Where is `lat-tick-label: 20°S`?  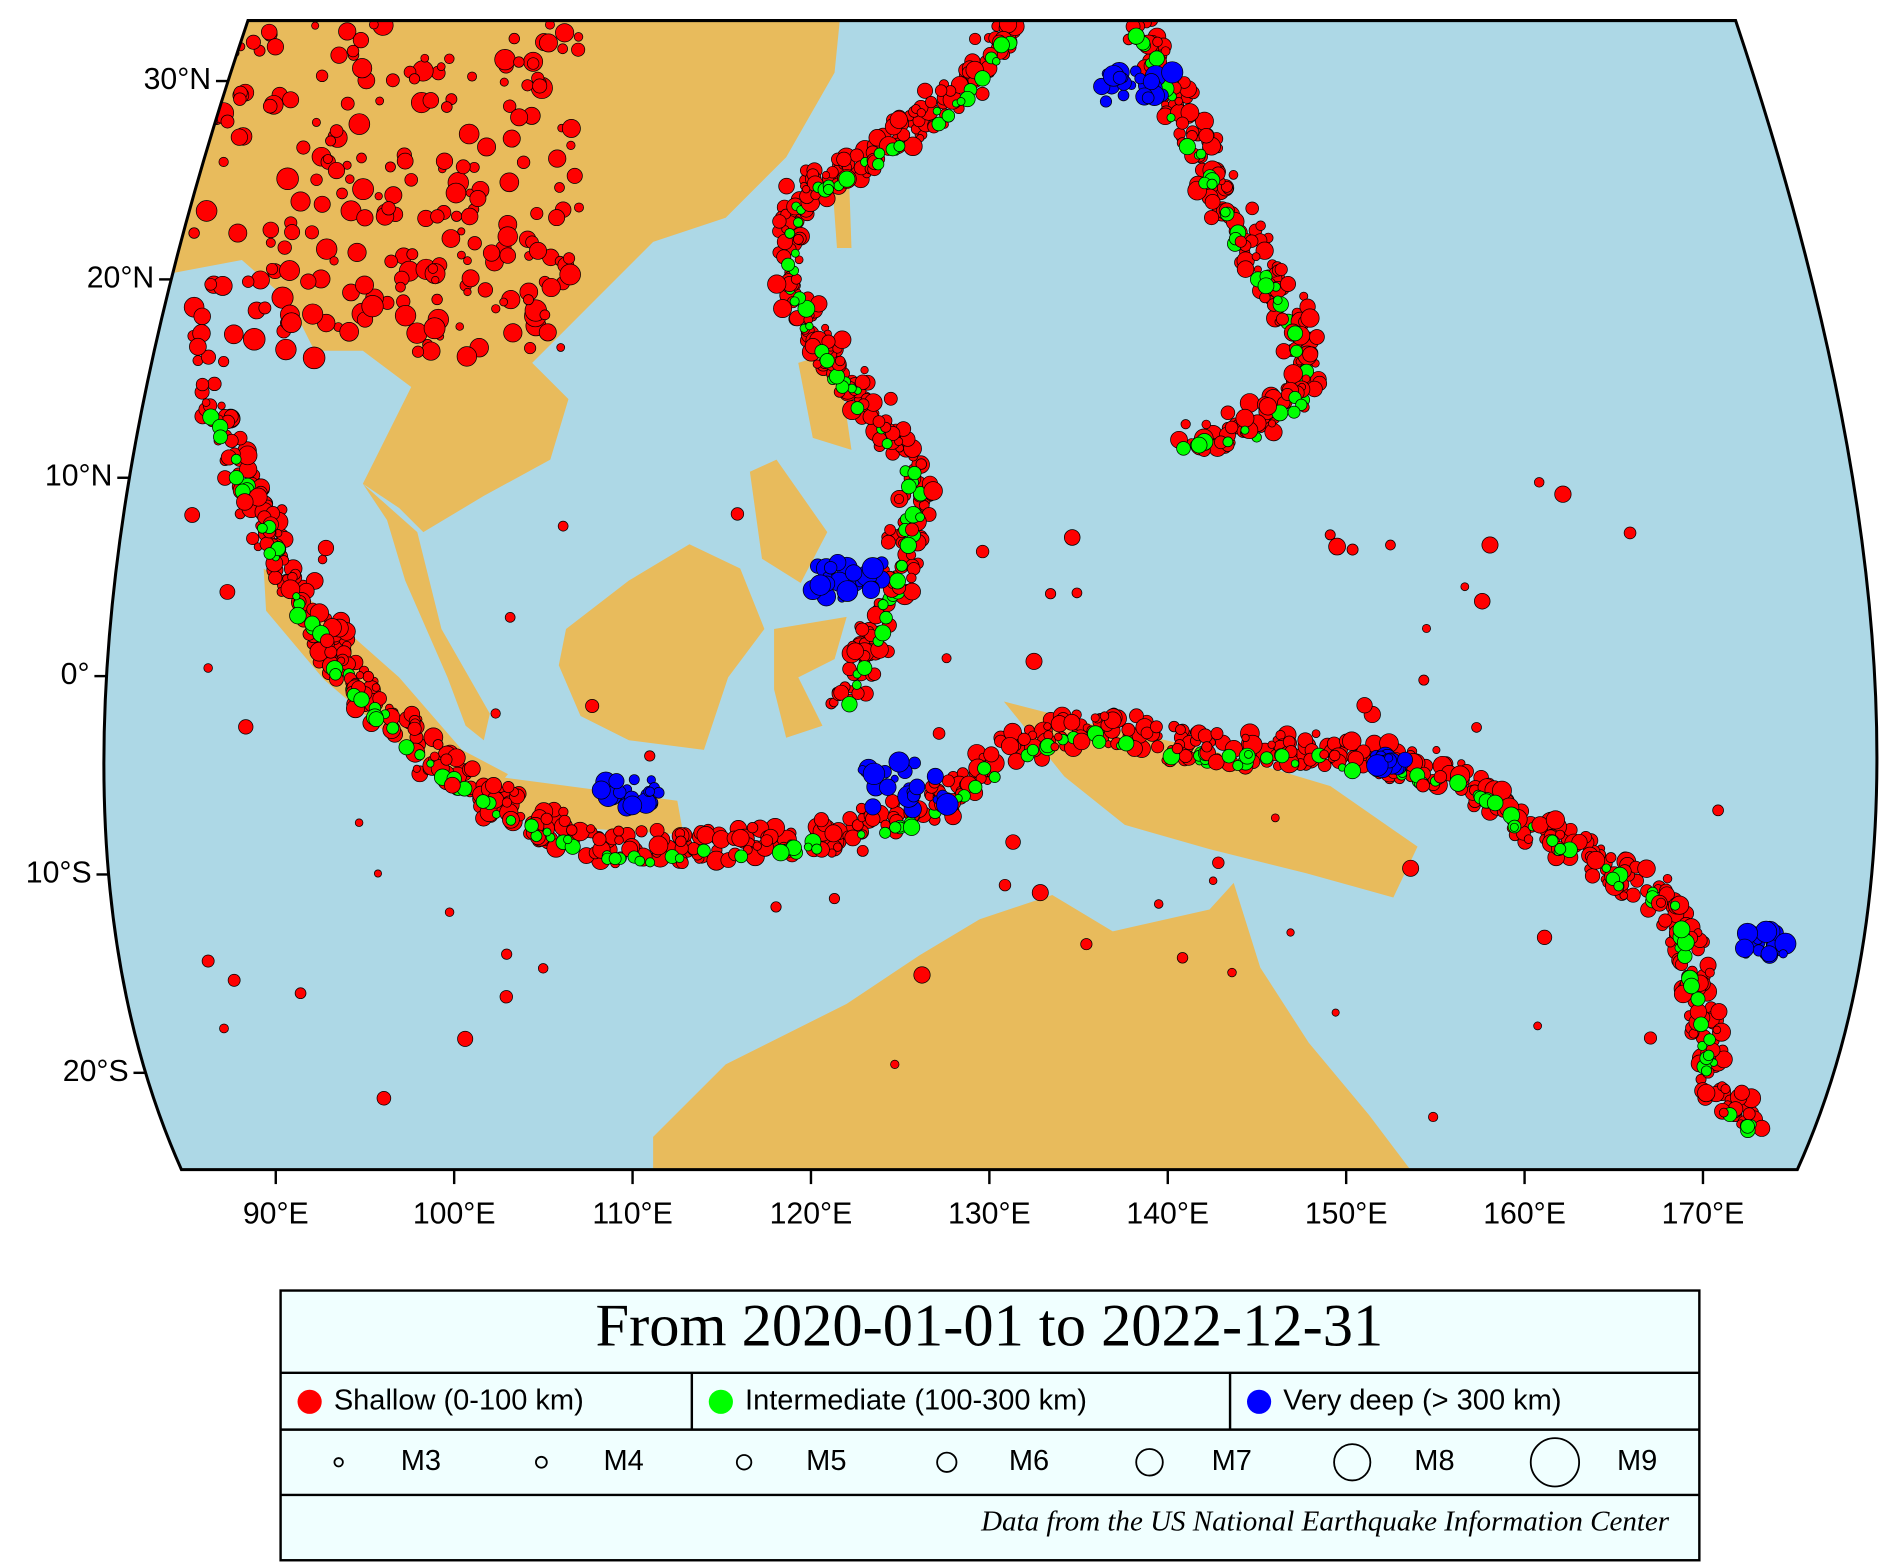
lat-tick-label: 20°S is located at coordinates (96, 1071).